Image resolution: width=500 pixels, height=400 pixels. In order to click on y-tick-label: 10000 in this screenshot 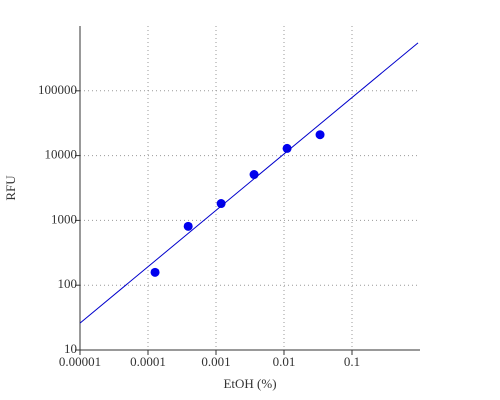, I will do `click(61, 154)`.